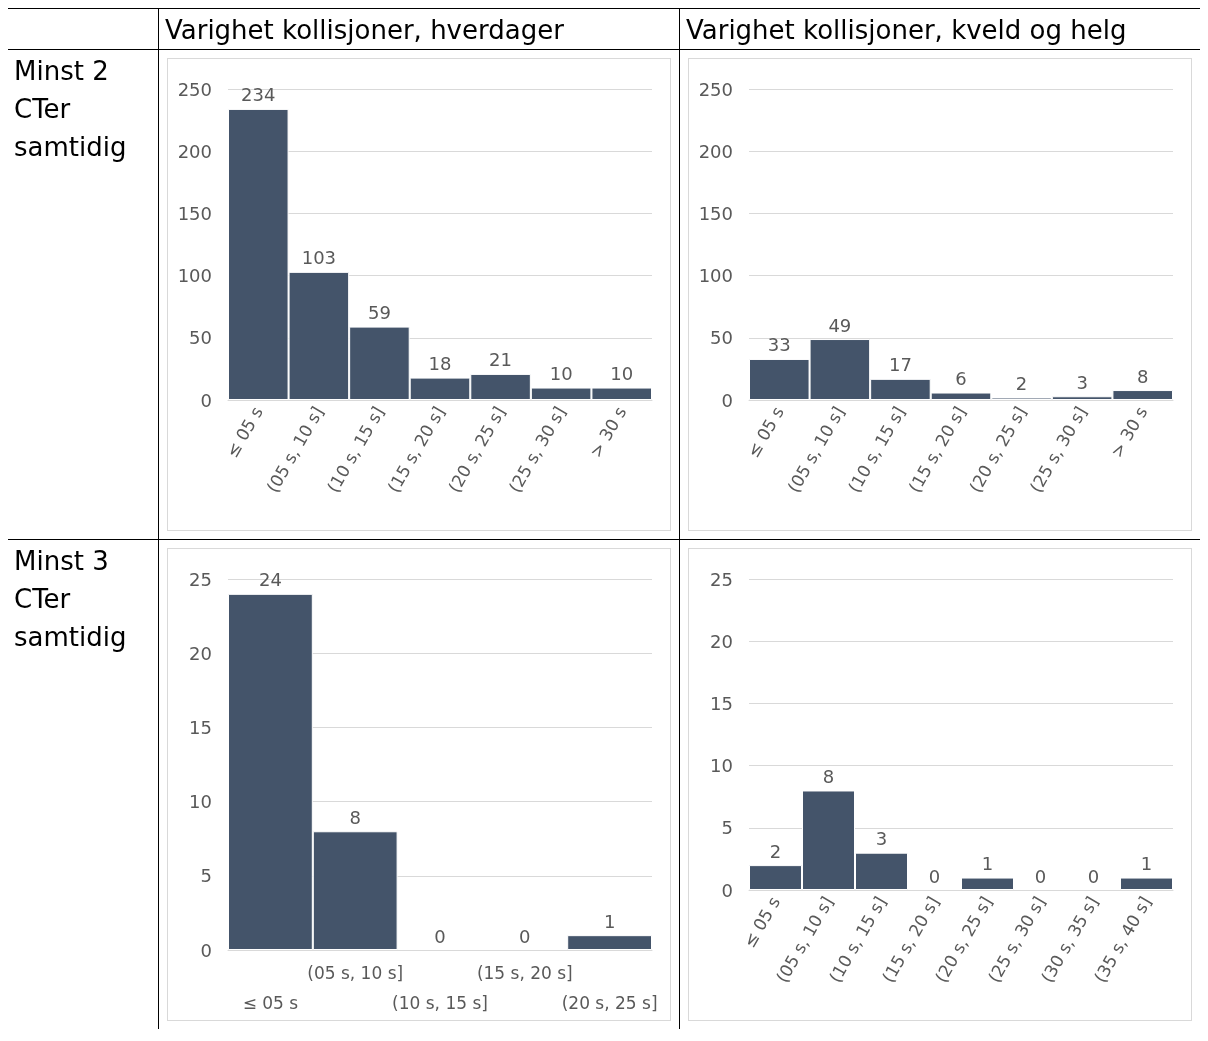 Image resolution: width=1208 pixels, height=1041 pixels. Describe the element at coordinates (840, 325) in the screenshot. I see `data-label: 49` at that location.